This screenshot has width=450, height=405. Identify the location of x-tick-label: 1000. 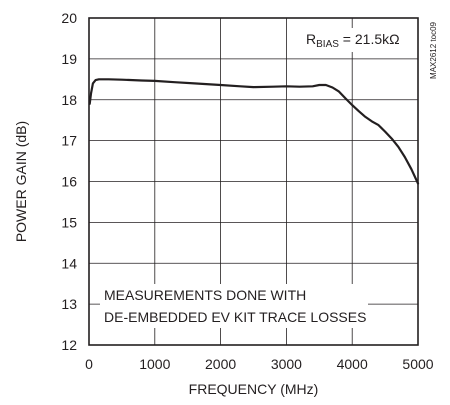
(154, 364).